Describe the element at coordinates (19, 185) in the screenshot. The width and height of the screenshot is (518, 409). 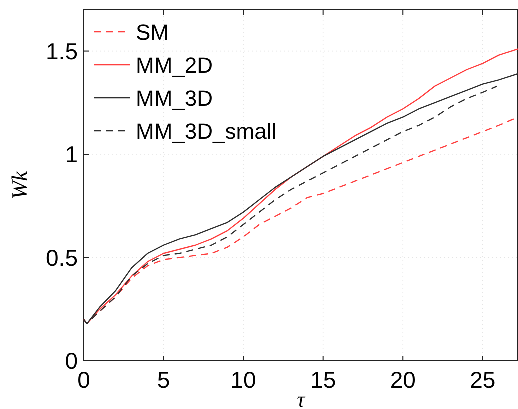
I see `y-axis-title: Wk` at that location.